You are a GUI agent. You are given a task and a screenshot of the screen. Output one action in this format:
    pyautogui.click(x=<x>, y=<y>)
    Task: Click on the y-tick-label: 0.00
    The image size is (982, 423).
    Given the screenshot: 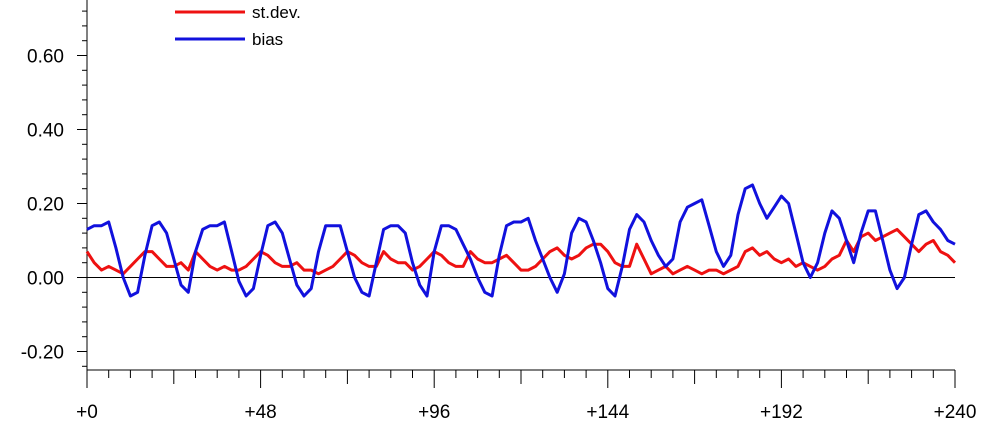 What is the action you would take?
    pyautogui.click(x=45, y=279)
    